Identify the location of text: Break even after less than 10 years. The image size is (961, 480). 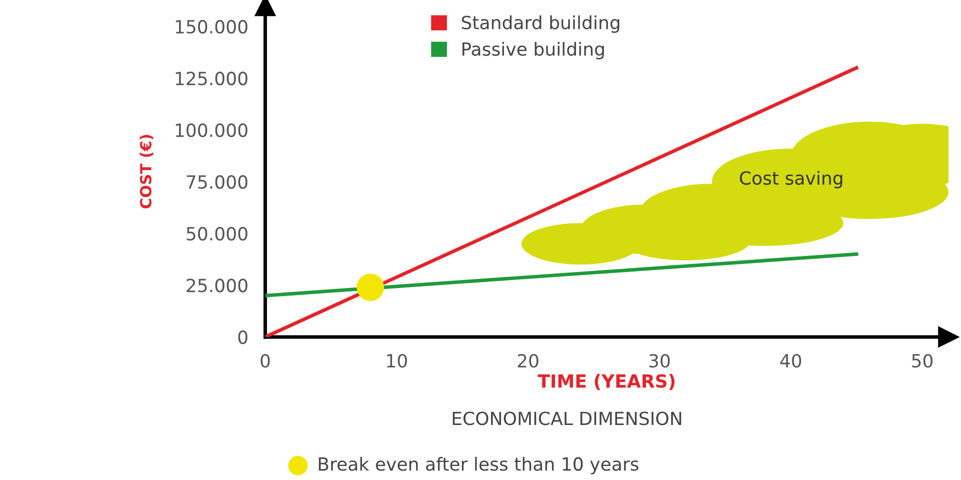
(478, 465).